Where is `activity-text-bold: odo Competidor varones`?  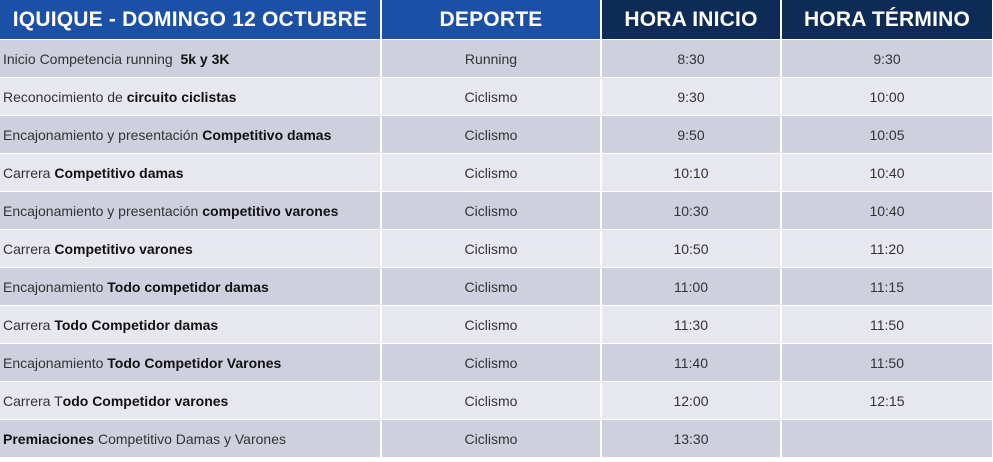 activity-text-bold: odo Competidor varones is located at coordinates (145, 400).